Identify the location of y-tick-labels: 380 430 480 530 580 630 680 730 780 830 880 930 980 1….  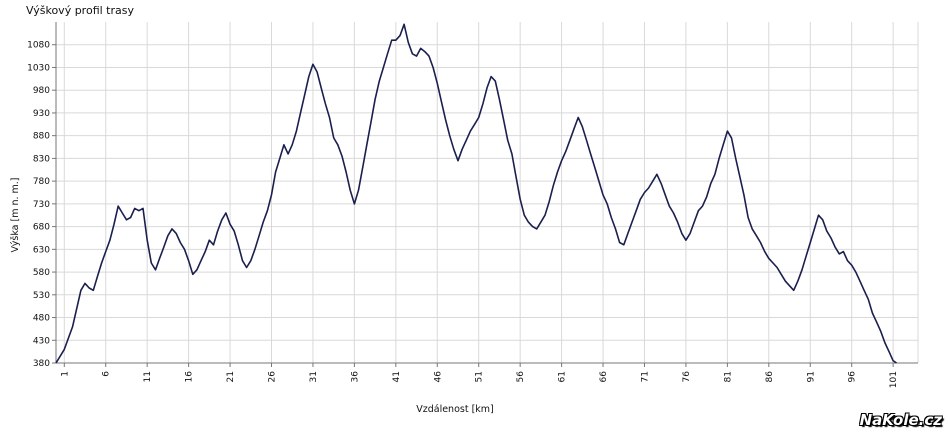
(38, 205).